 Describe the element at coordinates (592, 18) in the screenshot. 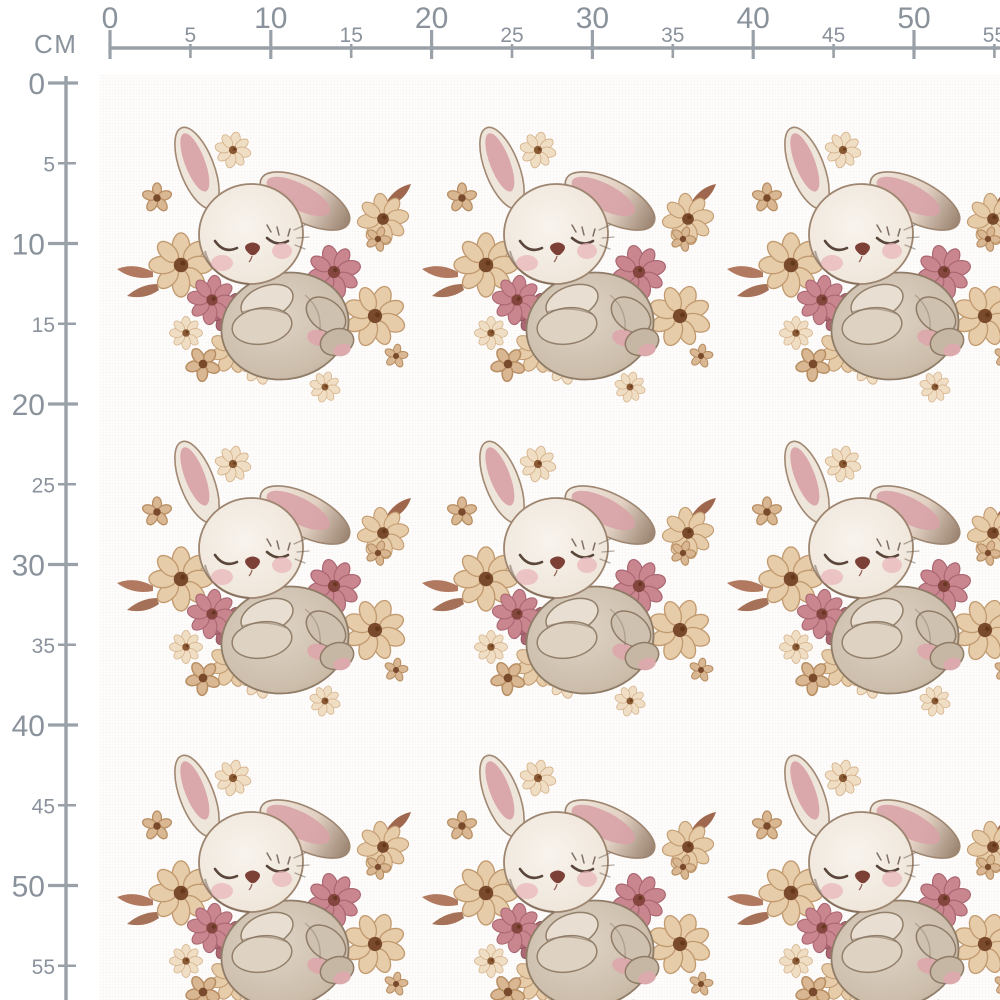

I see `h-ruler-label-30: 30` at that location.